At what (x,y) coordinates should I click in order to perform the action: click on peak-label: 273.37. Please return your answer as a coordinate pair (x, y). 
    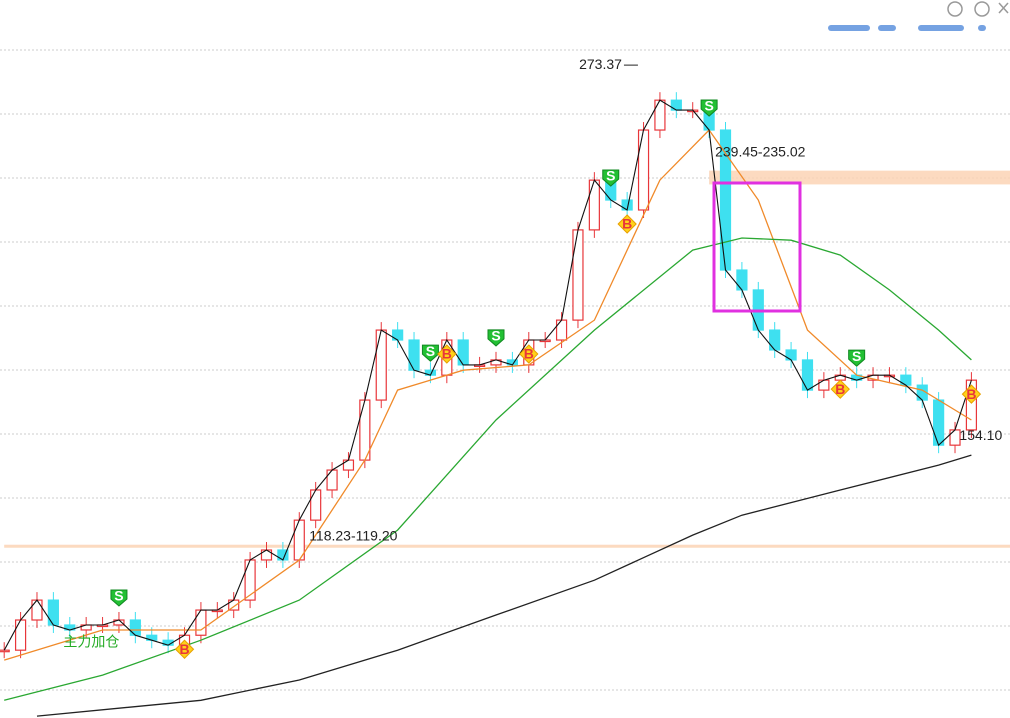
    Looking at the image, I should click on (600, 64).